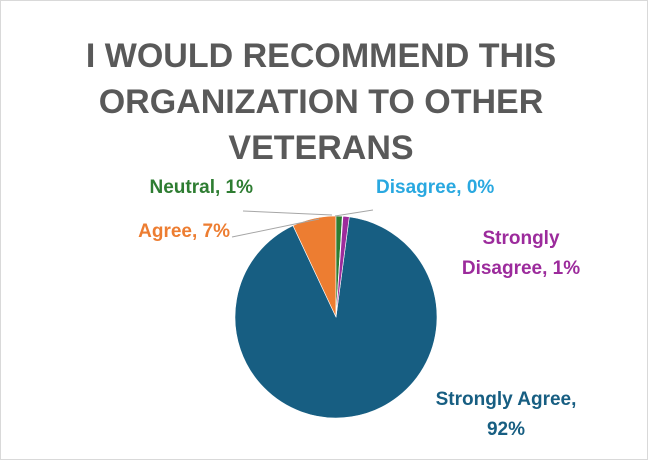 This screenshot has height=460, width=648. Describe the element at coordinates (184, 231) in the screenshot. I see `data-label-agree: Agree, 7%` at that location.